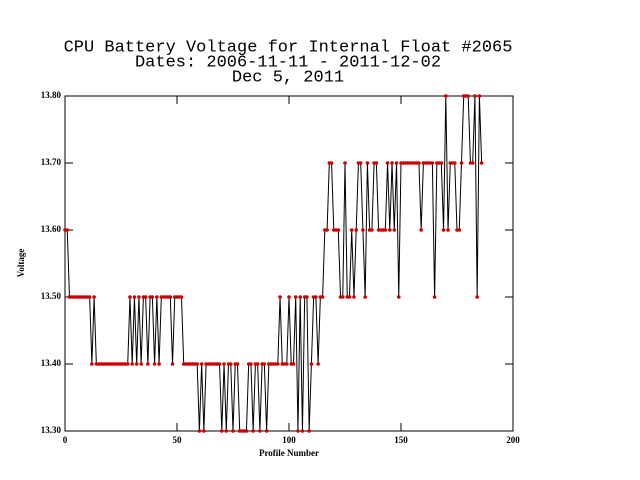  What do you see at coordinates (51, 296) in the screenshot?
I see `y-tick-label: 13.50` at bounding box center [51, 296].